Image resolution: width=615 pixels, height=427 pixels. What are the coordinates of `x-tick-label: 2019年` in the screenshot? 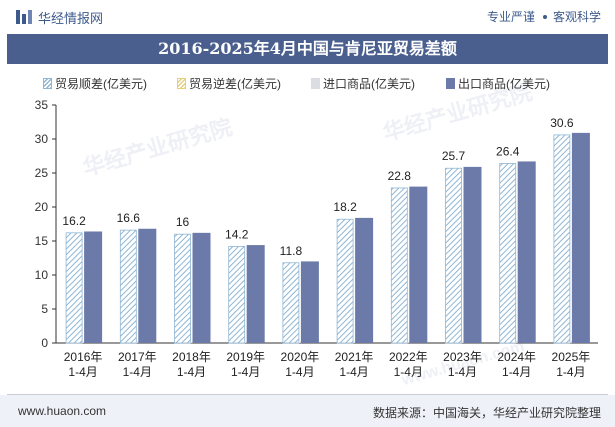 It's located at (245, 357).